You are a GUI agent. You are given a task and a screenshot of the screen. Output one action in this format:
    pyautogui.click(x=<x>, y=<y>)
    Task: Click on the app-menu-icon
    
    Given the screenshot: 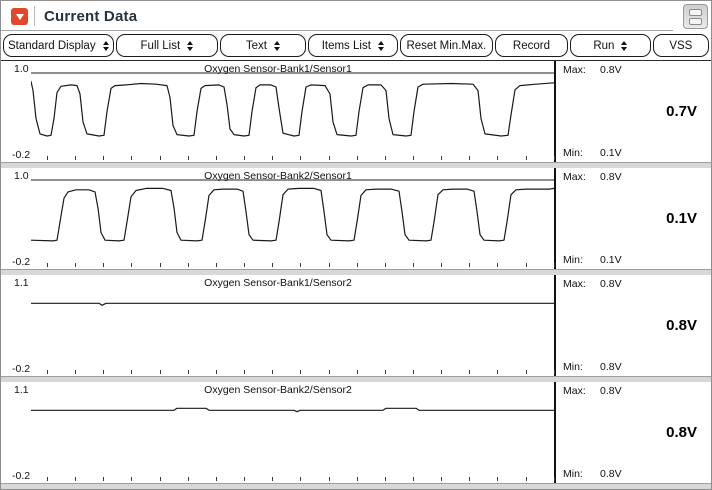 What is the action you would take?
    pyautogui.click(x=19, y=16)
    